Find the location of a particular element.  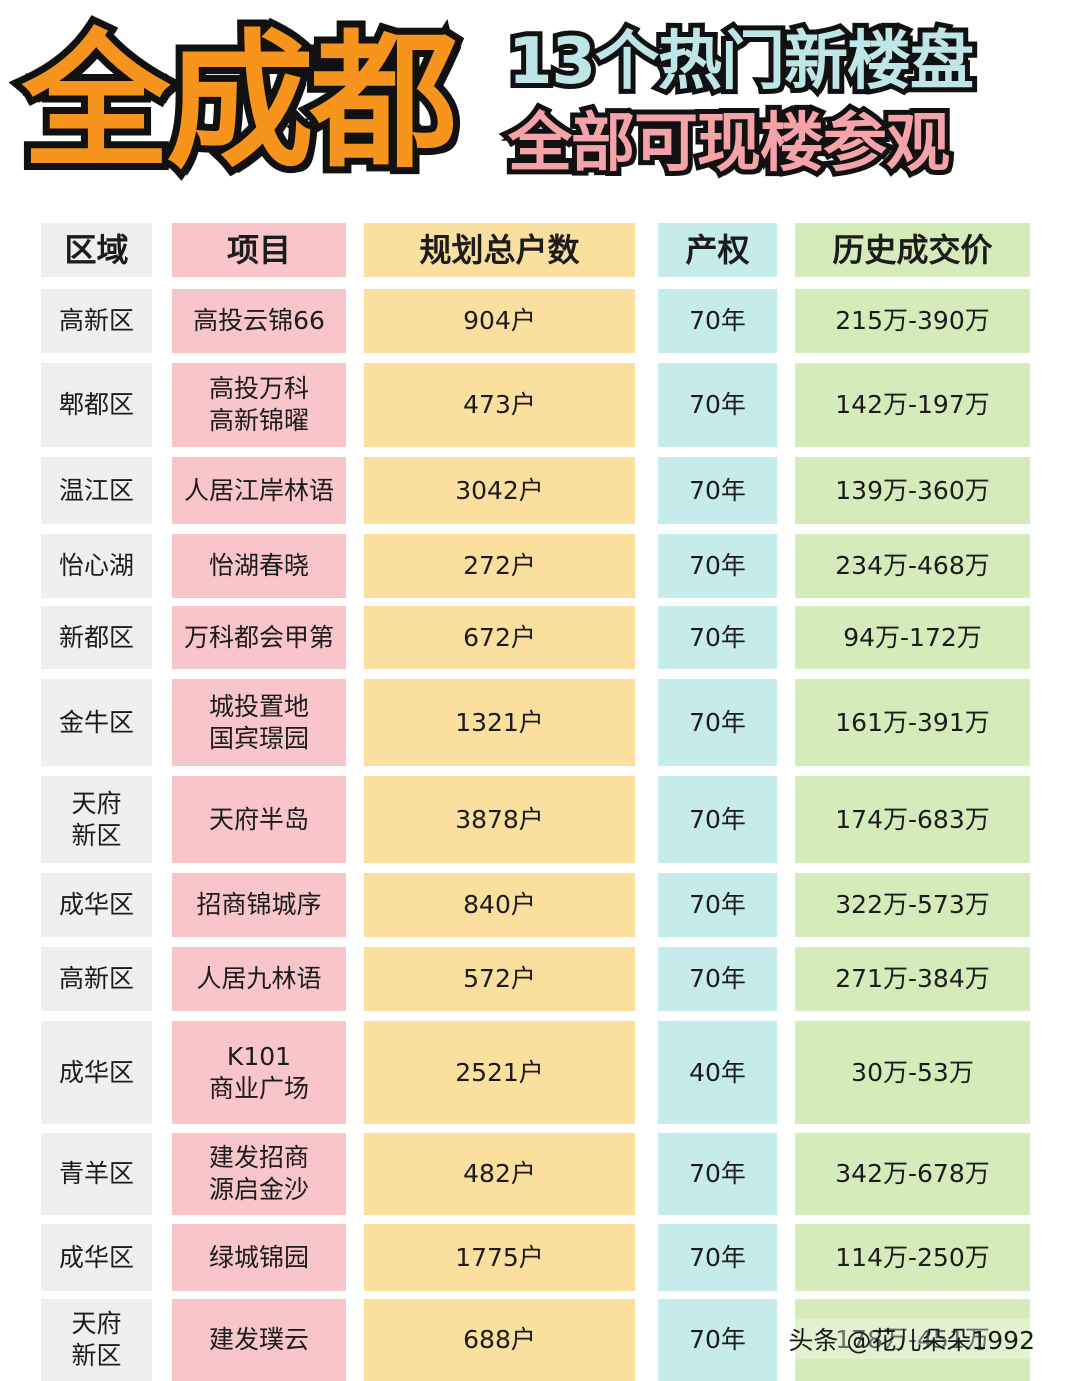

table-cell-units: 473户 is located at coordinates (499, 405).